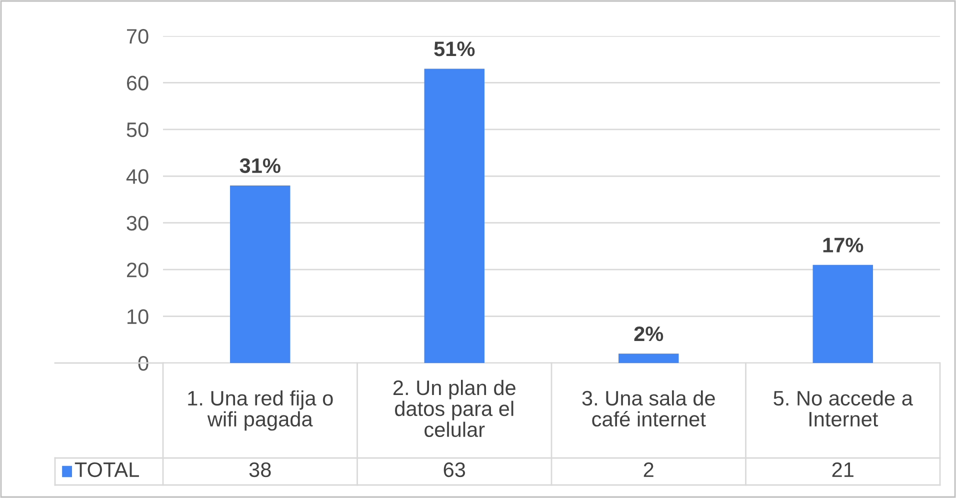 This screenshot has height=498, width=956. I want to click on data-label: 38, so click(260, 470).